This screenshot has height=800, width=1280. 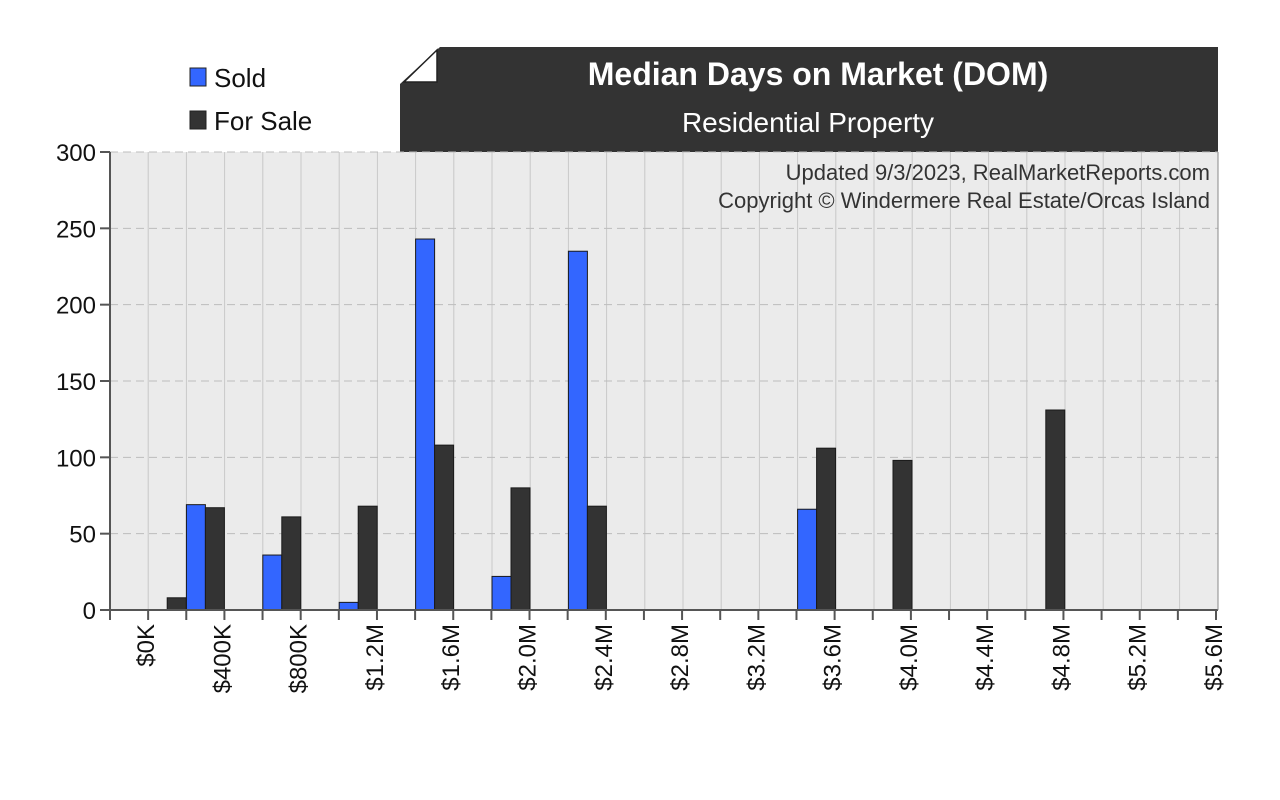 What do you see at coordinates (1214, 657) in the screenshot?
I see `x-tick-label: $5.6M` at bounding box center [1214, 657].